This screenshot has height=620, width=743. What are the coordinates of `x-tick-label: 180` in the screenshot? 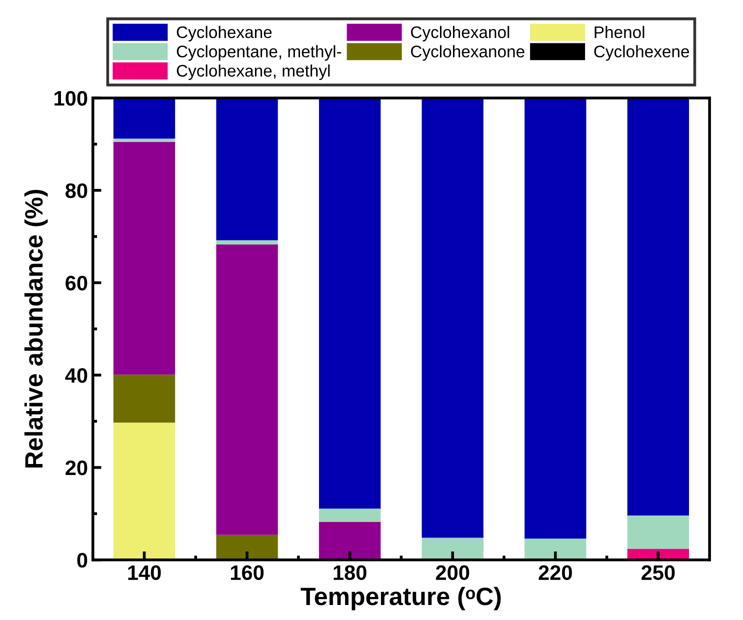 It's located at (350, 572).